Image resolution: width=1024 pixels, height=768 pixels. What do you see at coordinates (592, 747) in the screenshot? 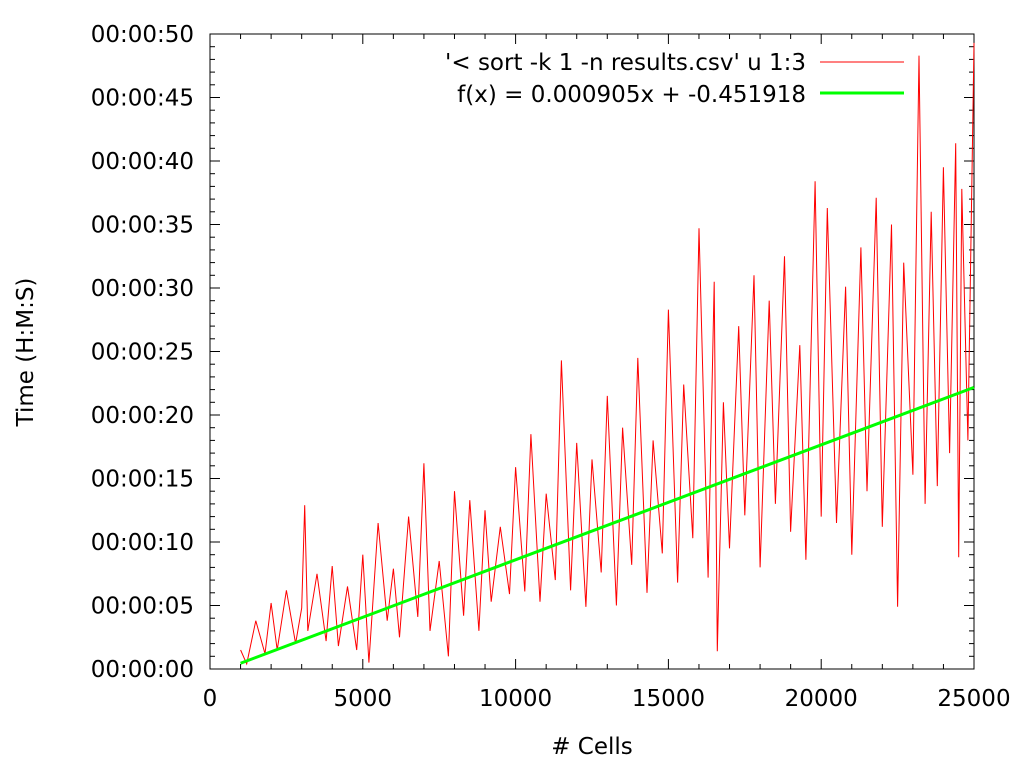
I see `x-axis-title: # Cells` at bounding box center [592, 747].